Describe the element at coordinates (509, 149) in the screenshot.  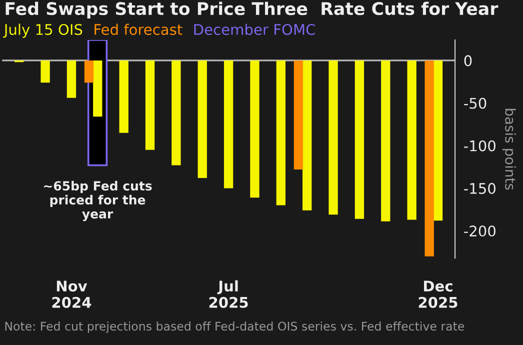
I see `y-axis-title: basis points` at that location.